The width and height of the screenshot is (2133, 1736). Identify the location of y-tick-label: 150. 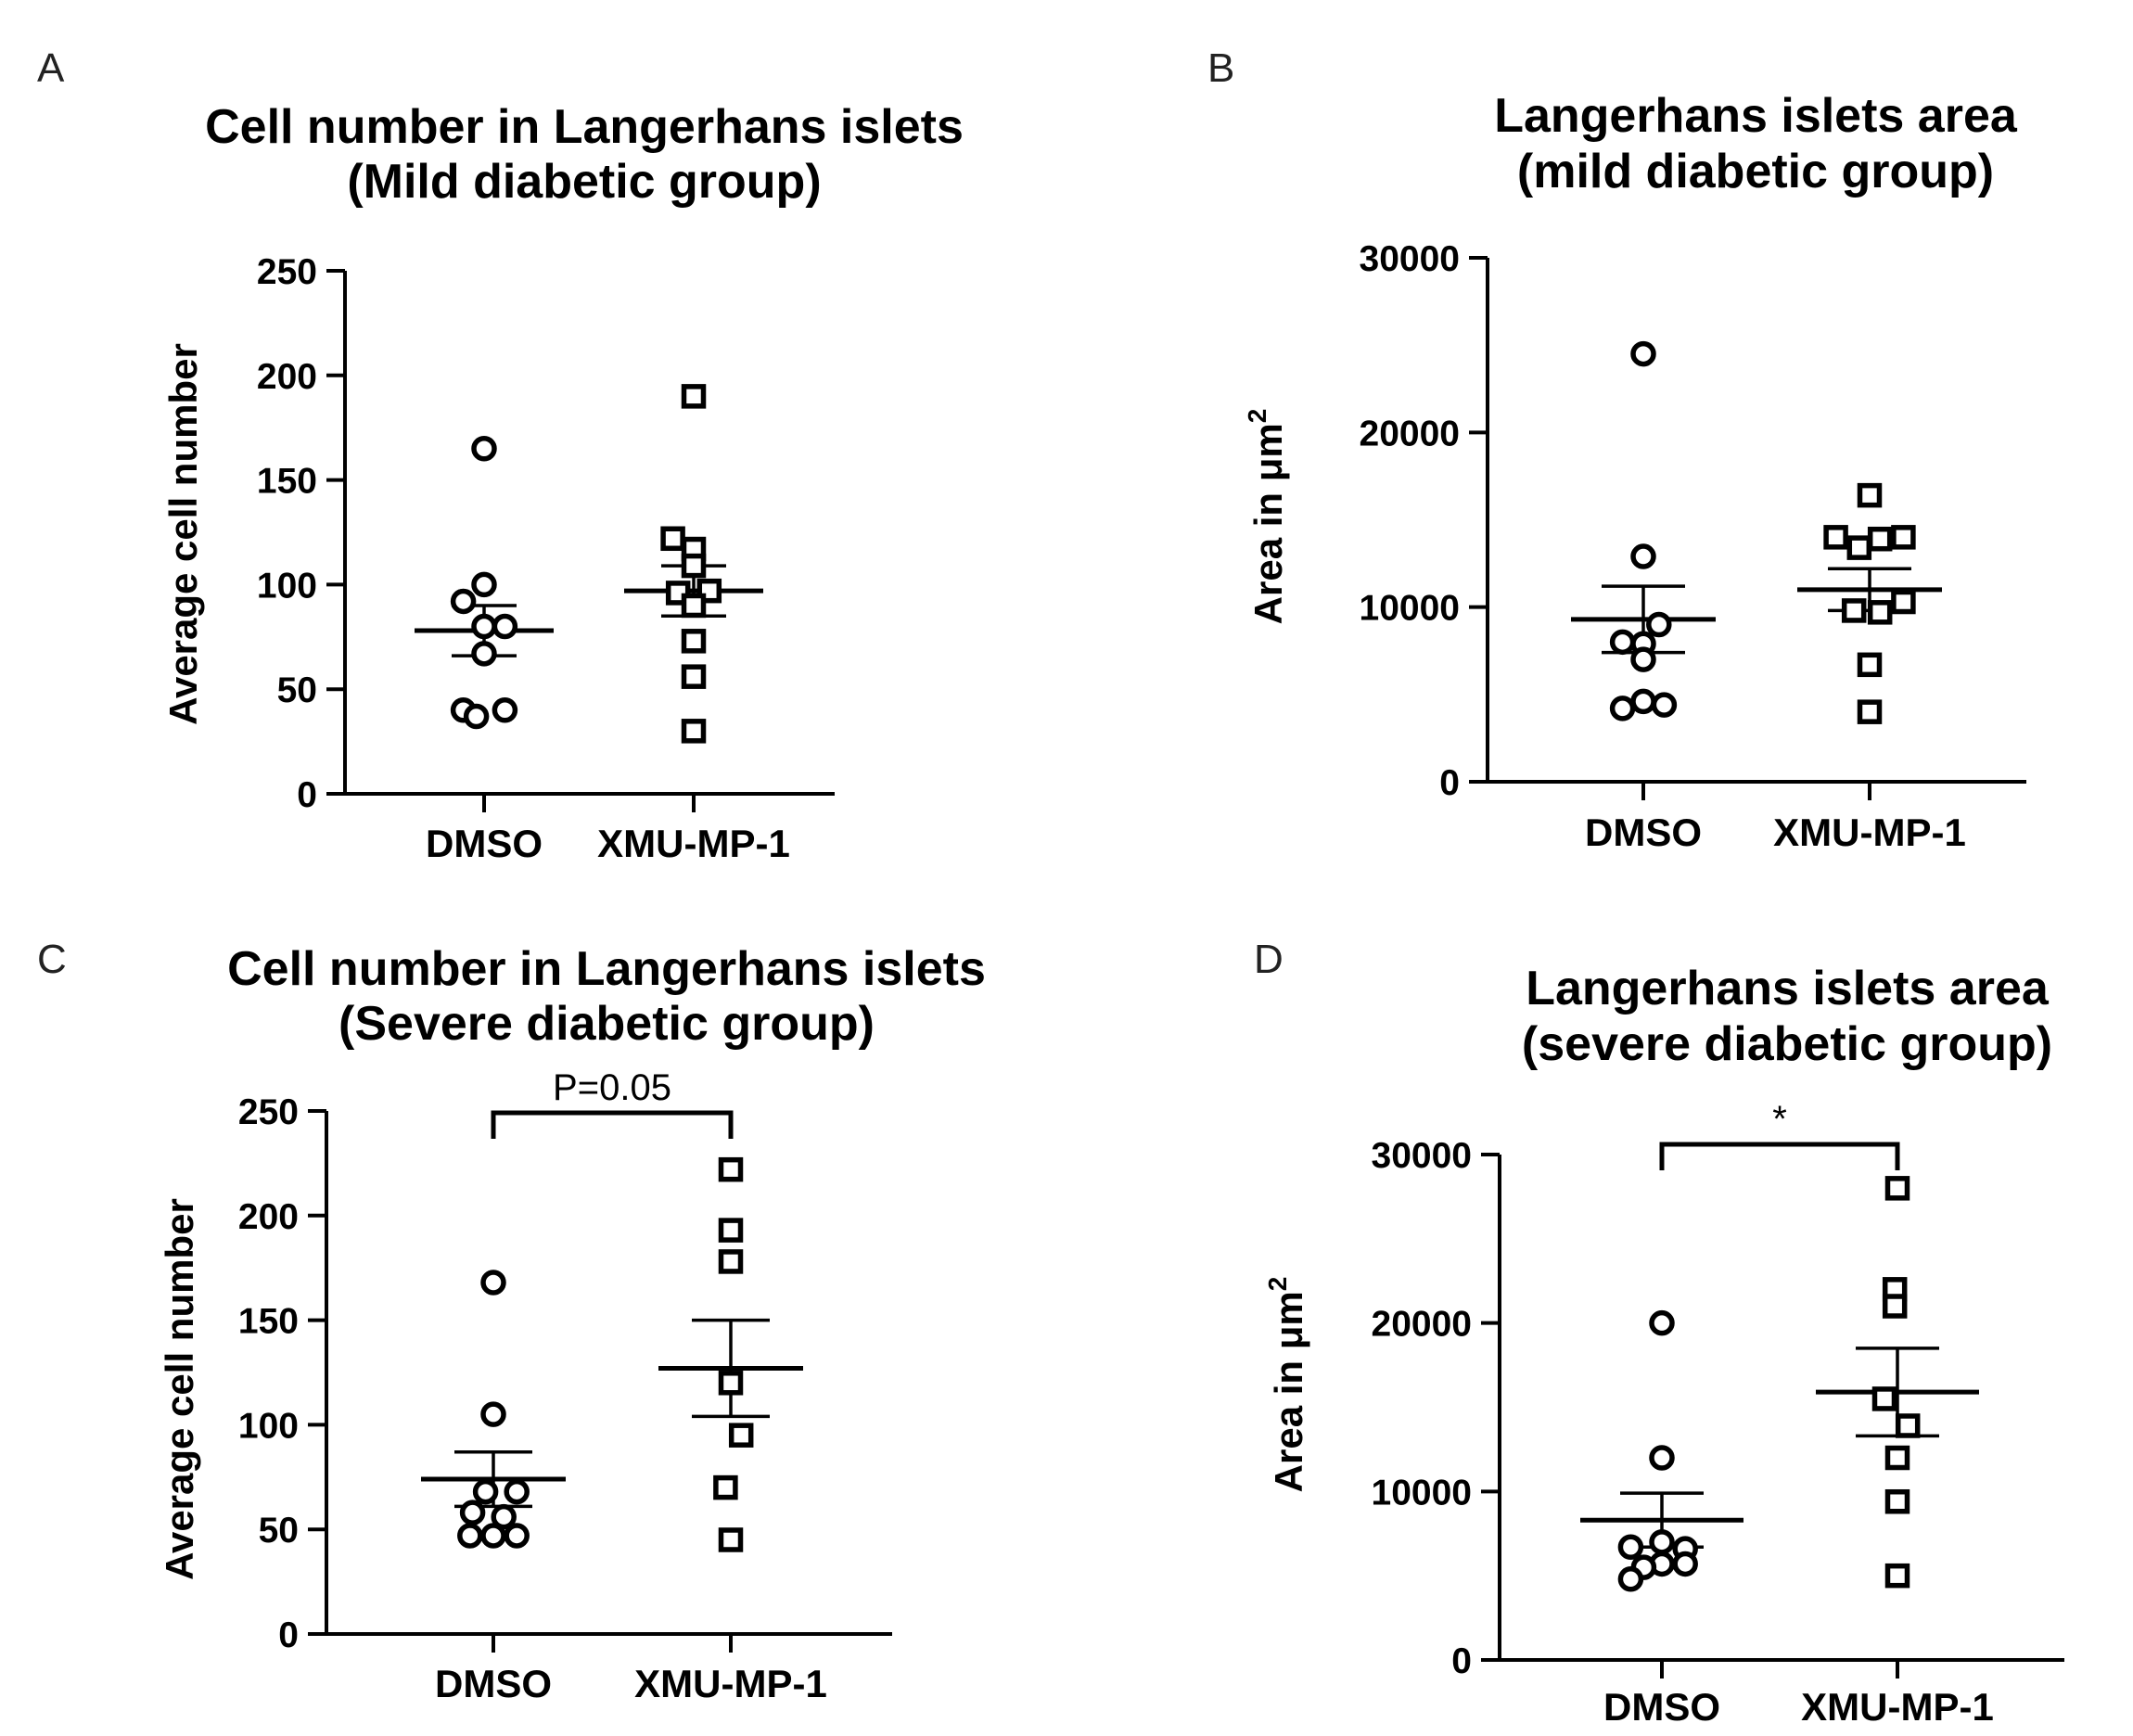
(268, 1322).